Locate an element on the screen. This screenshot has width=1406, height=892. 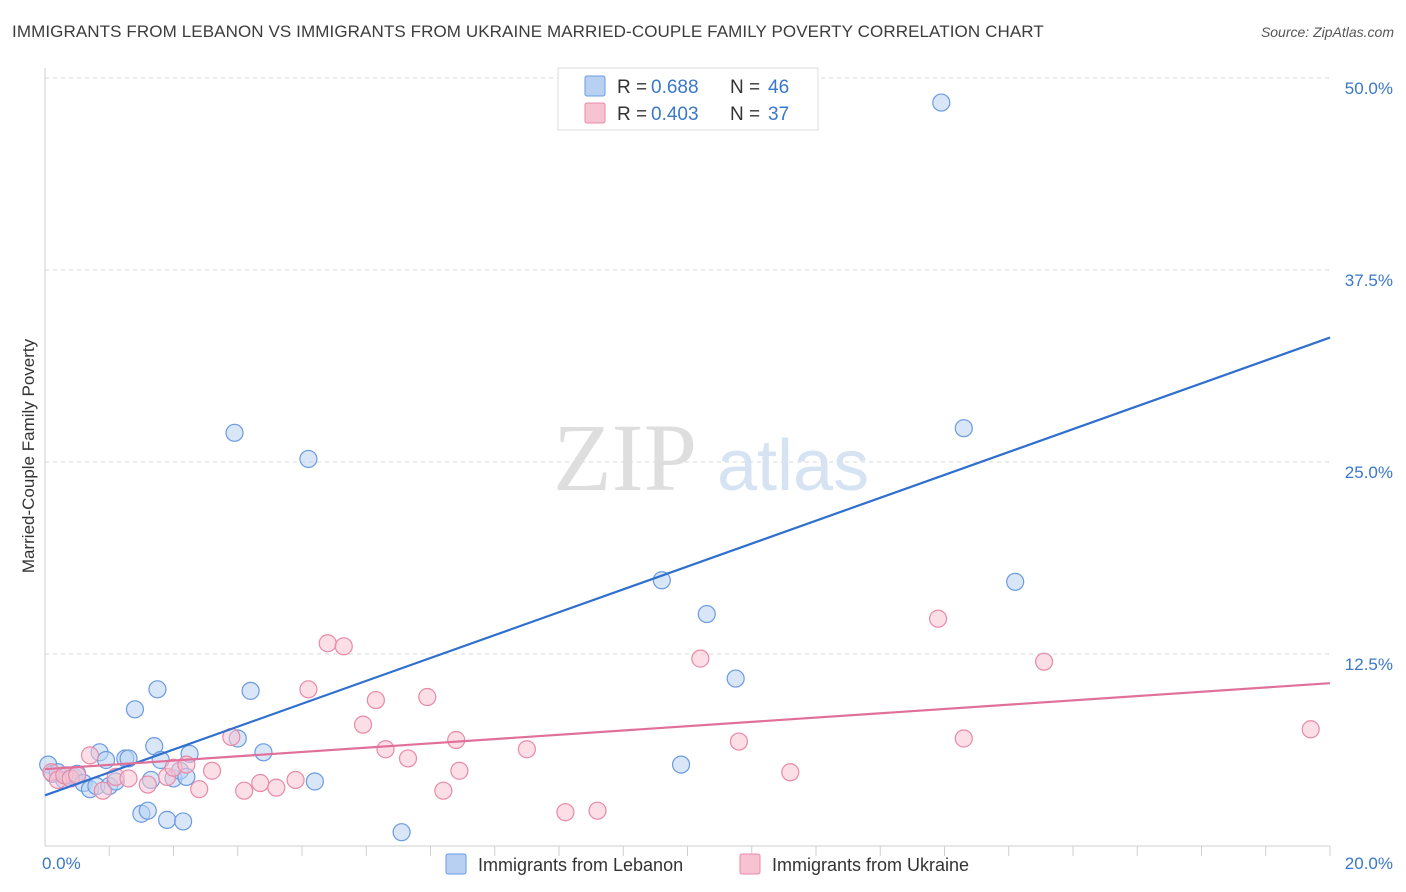
legend-r-label-lebanon: R = is located at coordinates (632, 87).